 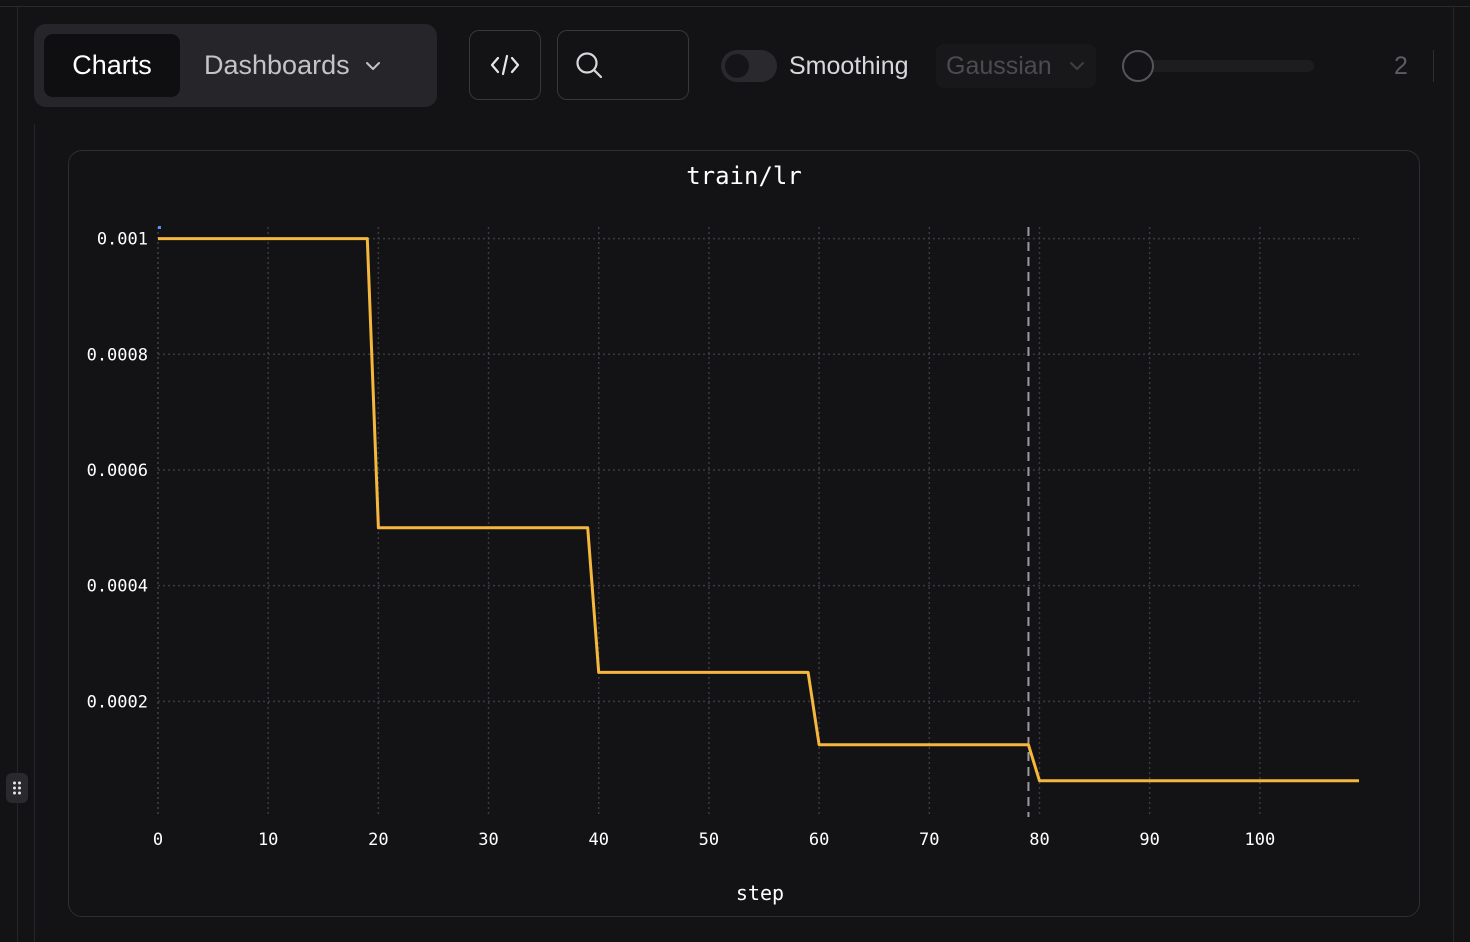 What do you see at coordinates (34, 533) in the screenshot?
I see `panel-divider` at bounding box center [34, 533].